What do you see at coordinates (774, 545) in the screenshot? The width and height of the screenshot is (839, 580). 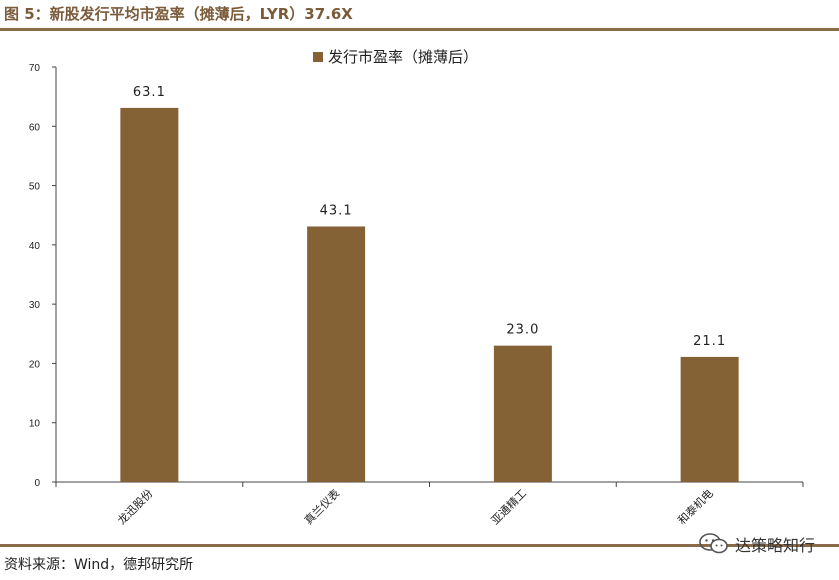 I see `watermark-text: 达策略知行` at bounding box center [774, 545].